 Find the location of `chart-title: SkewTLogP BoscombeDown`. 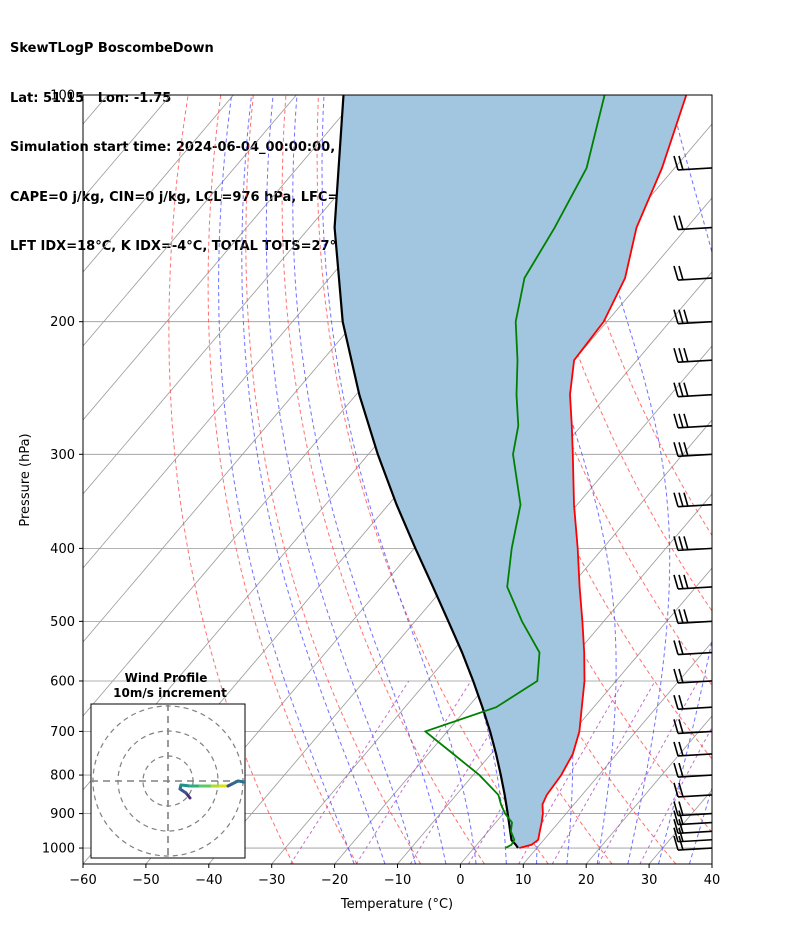

chart-title: SkewTLogP BoscombeDown is located at coordinates (112, 48).